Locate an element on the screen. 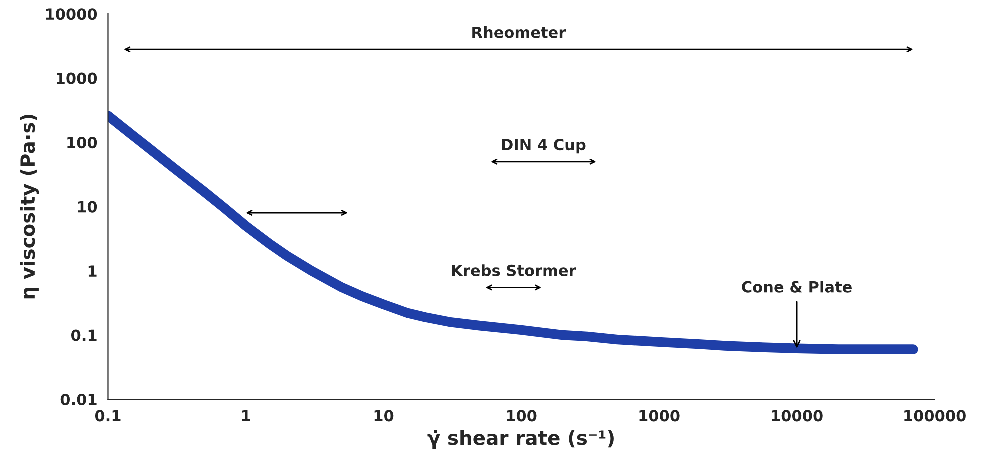  x-tick-label: 1 is located at coordinates (246, 416).